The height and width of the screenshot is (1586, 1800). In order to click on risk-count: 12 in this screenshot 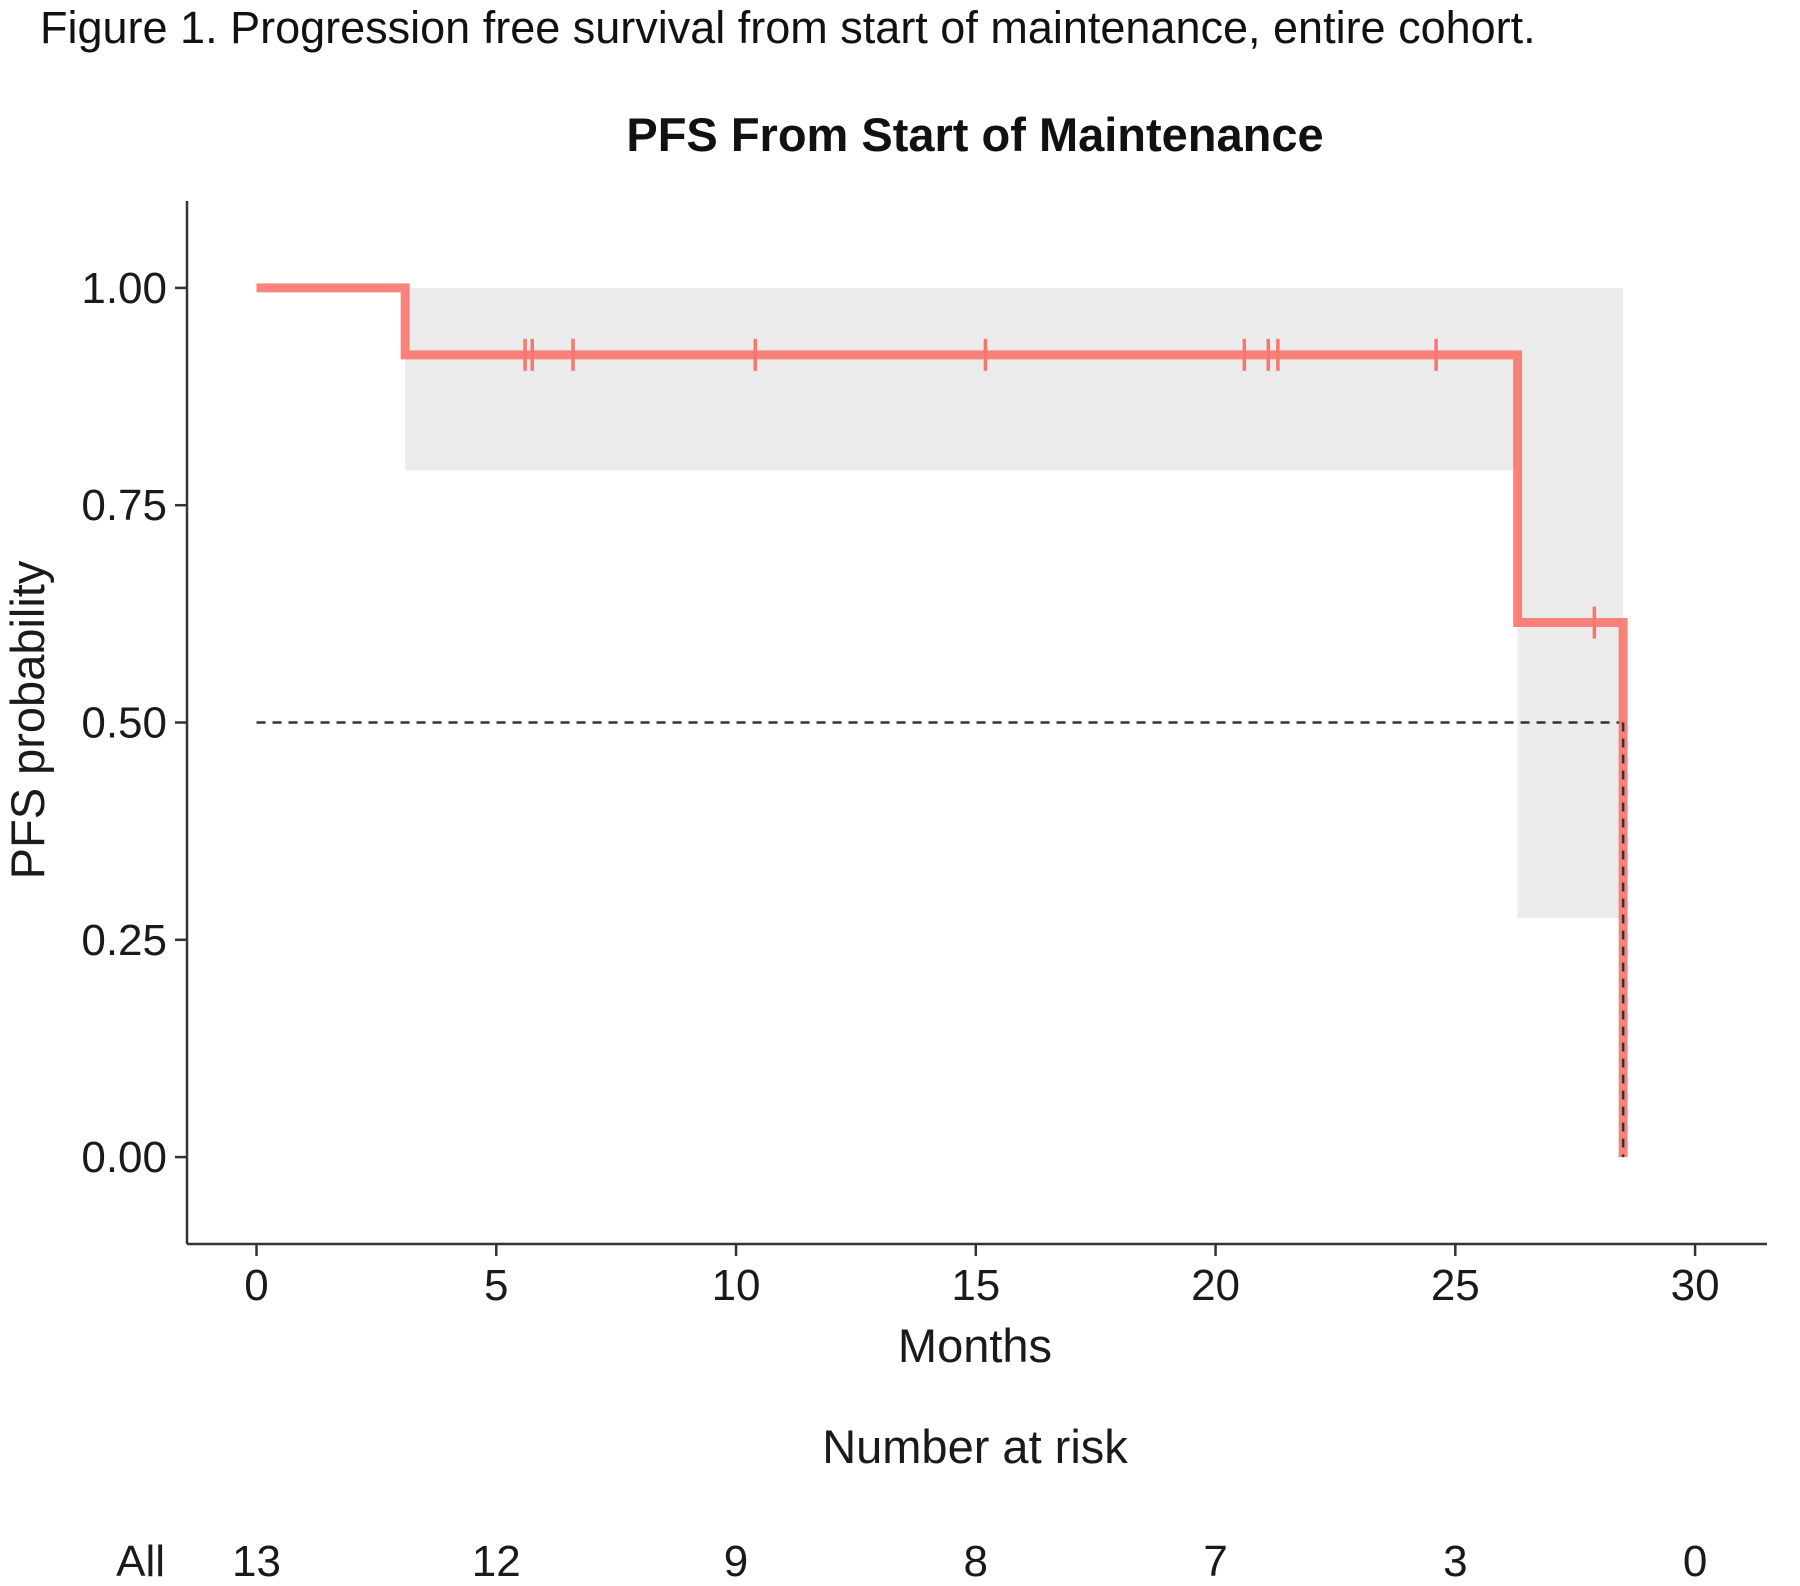, I will do `click(496, 1561)`.